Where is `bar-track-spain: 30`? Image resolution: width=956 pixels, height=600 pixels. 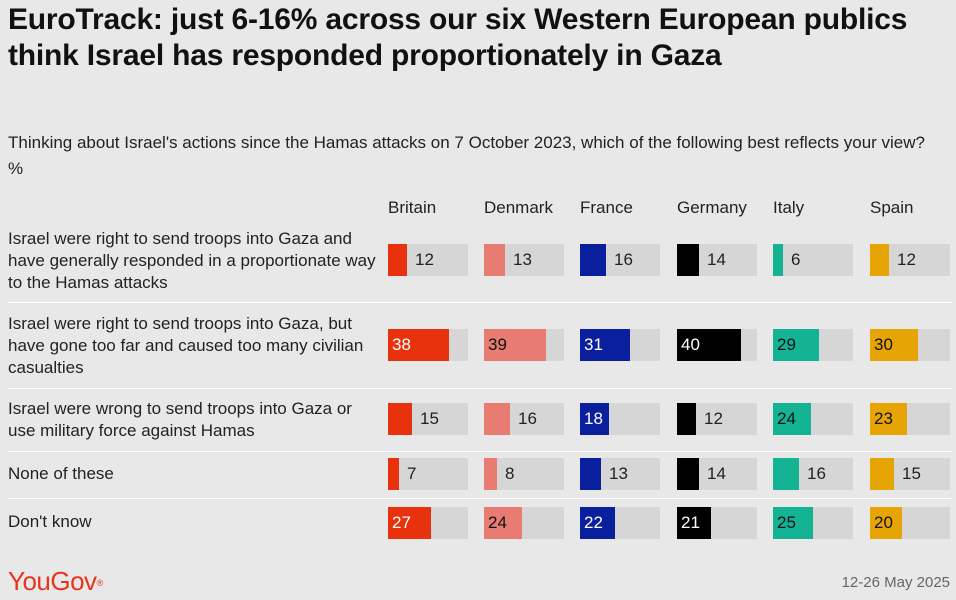 bar-track-spain: 30 is located at coordinates (910, 345).